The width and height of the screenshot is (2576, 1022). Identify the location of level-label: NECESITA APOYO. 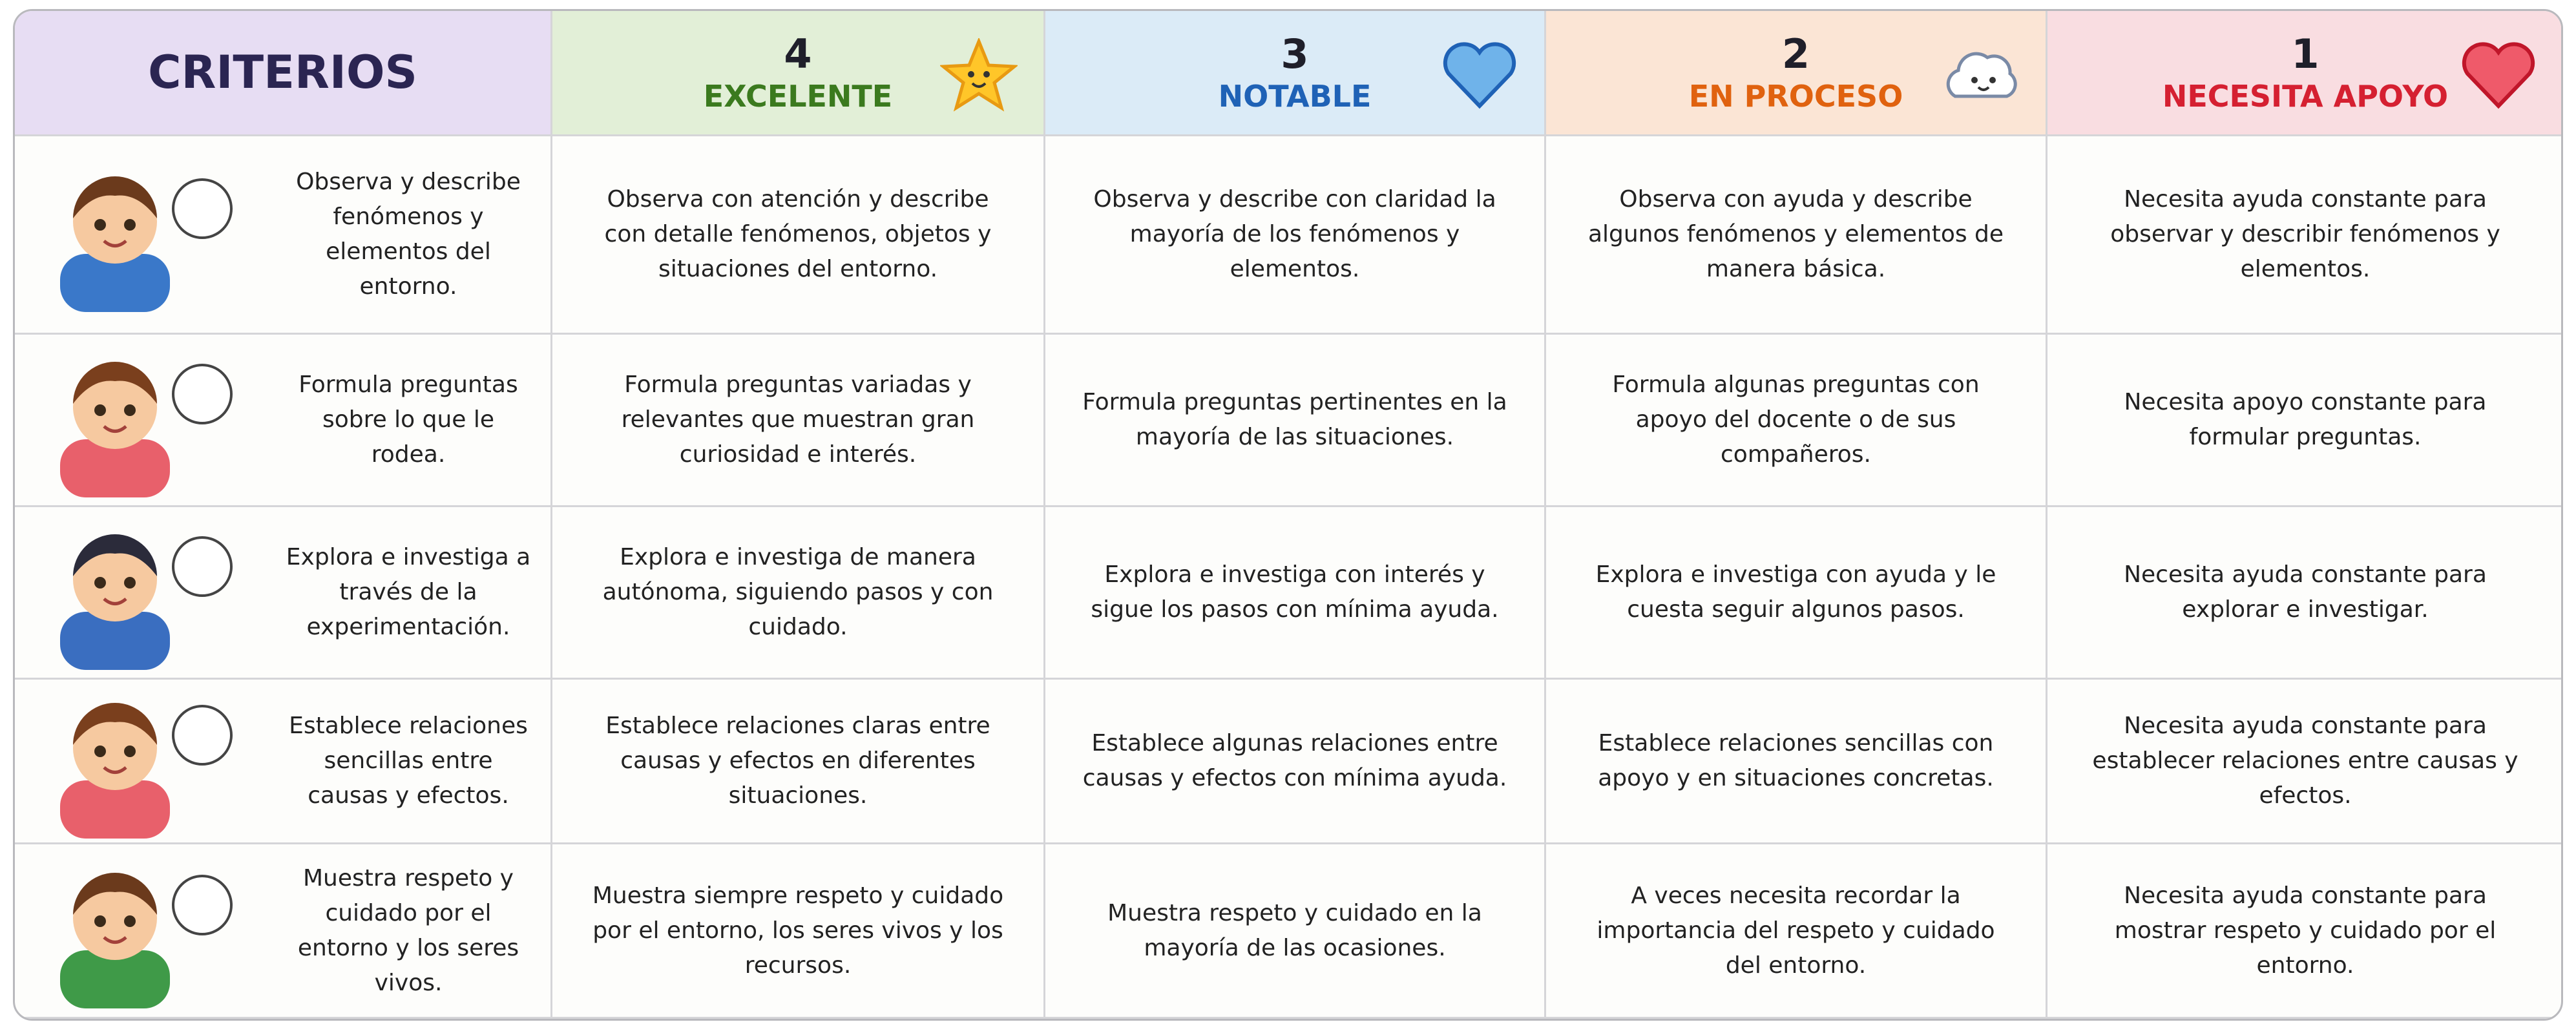
(2305, 96).